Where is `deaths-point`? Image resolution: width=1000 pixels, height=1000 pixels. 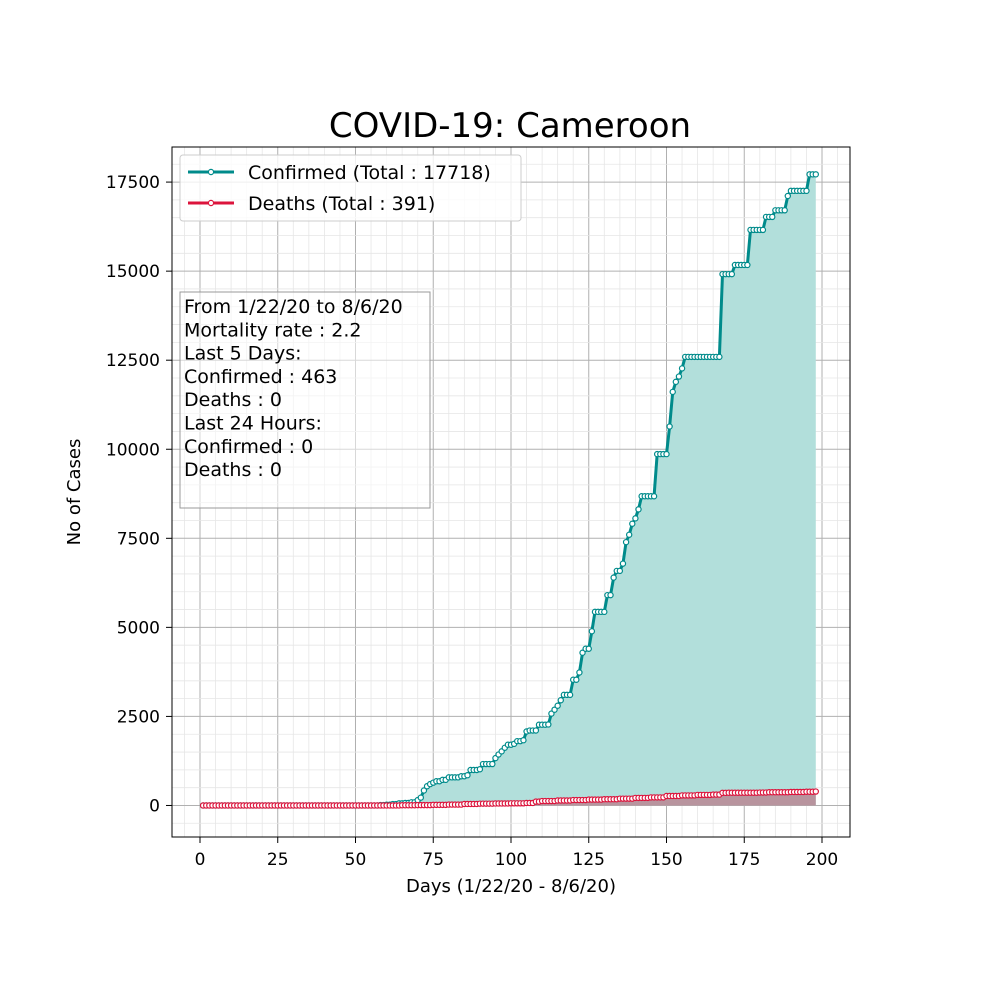
deaths-point is located at coordinates (815, 791).